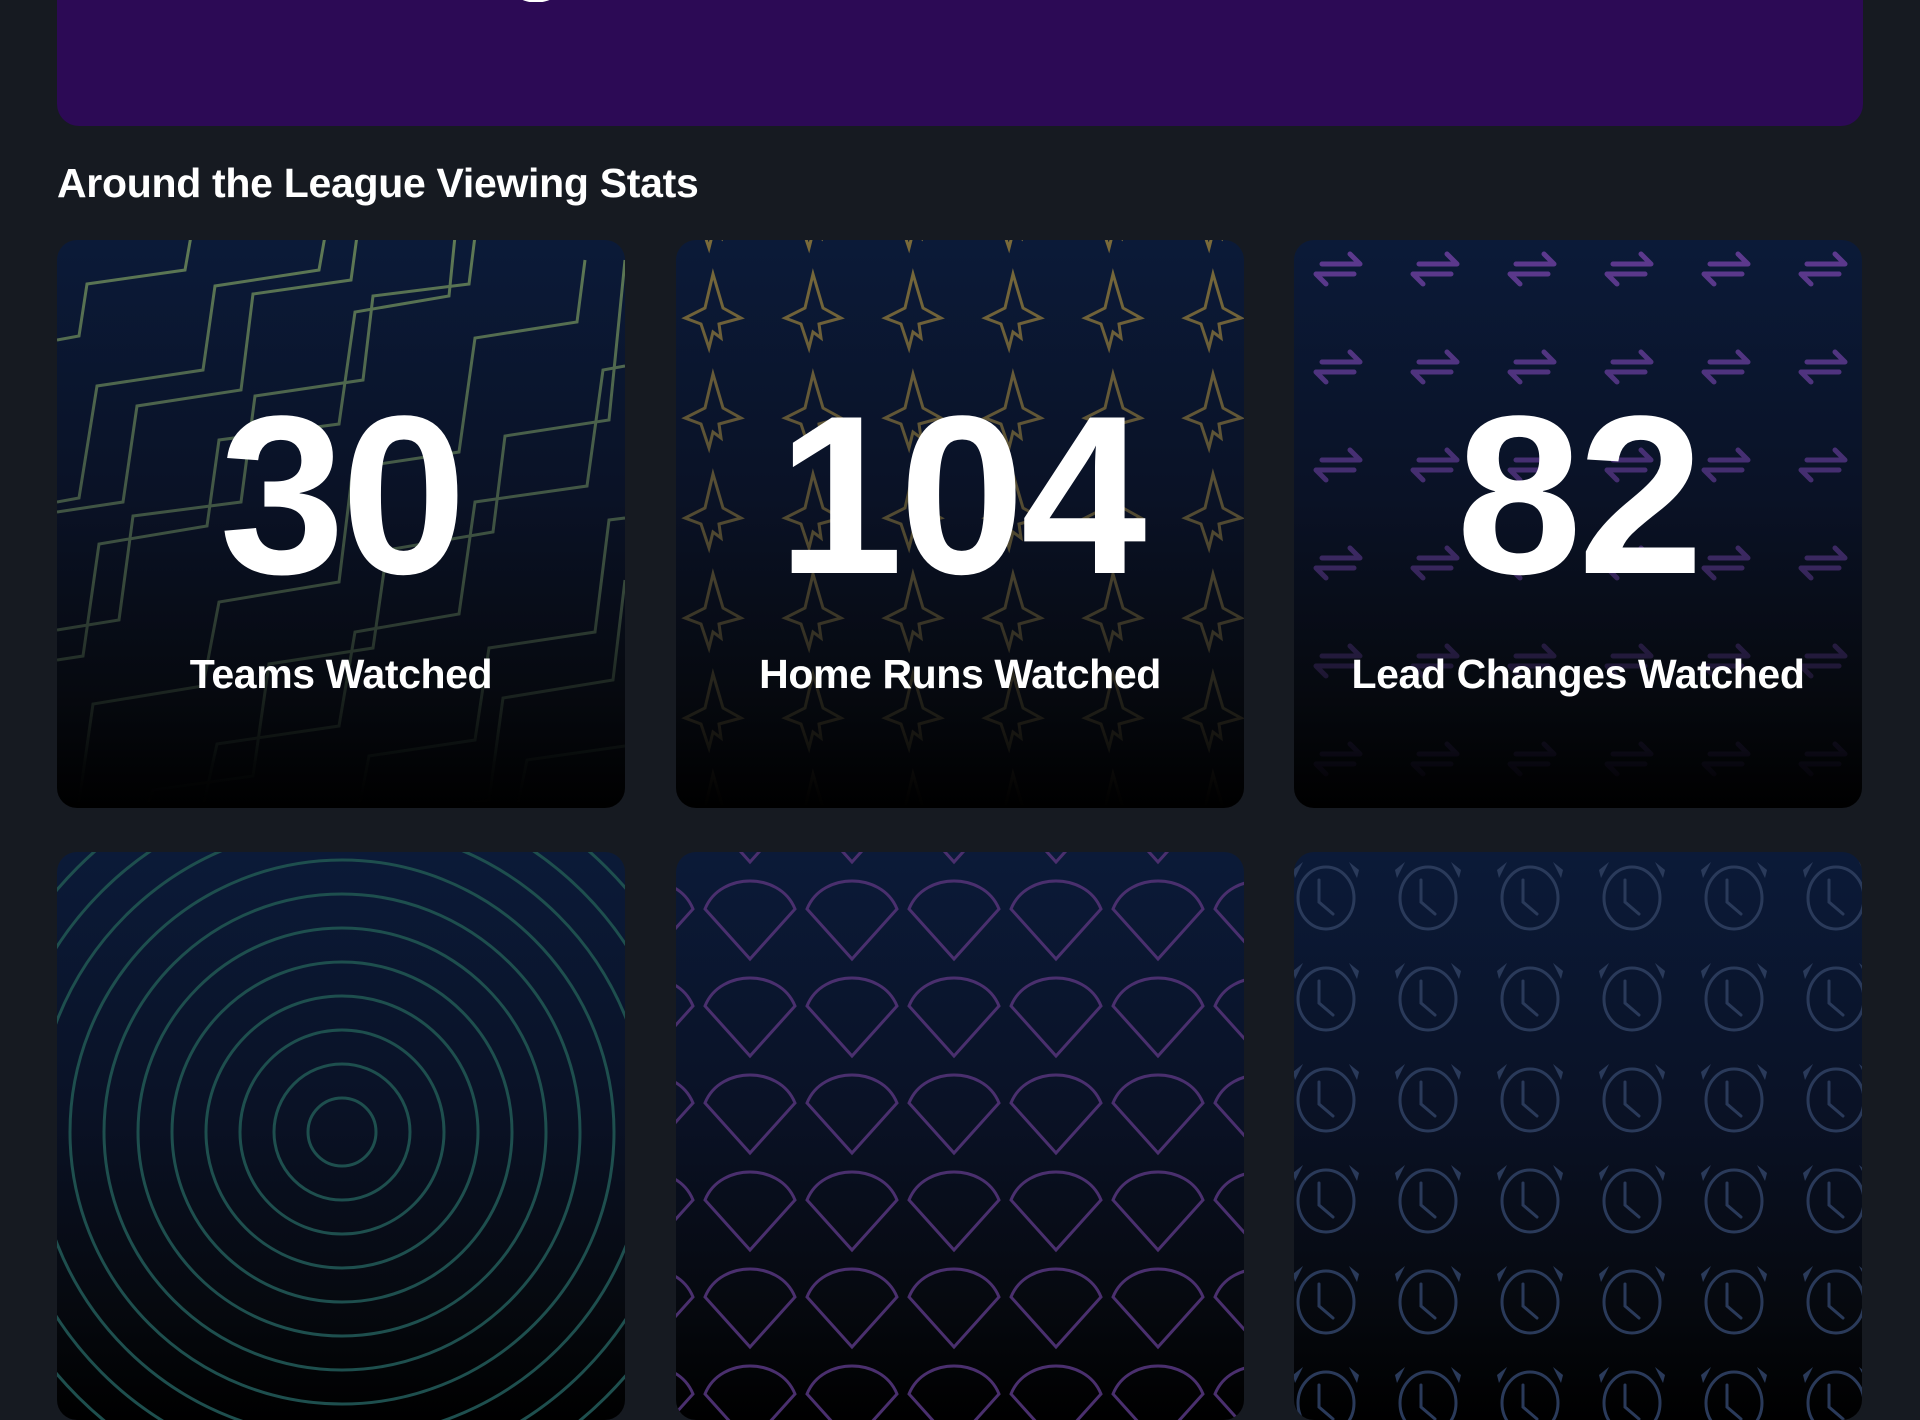 This screenshot has width=1920, height=1420. I want to click on stat-card-teams-watched: 30 Teams Watched, so click(341, 524).